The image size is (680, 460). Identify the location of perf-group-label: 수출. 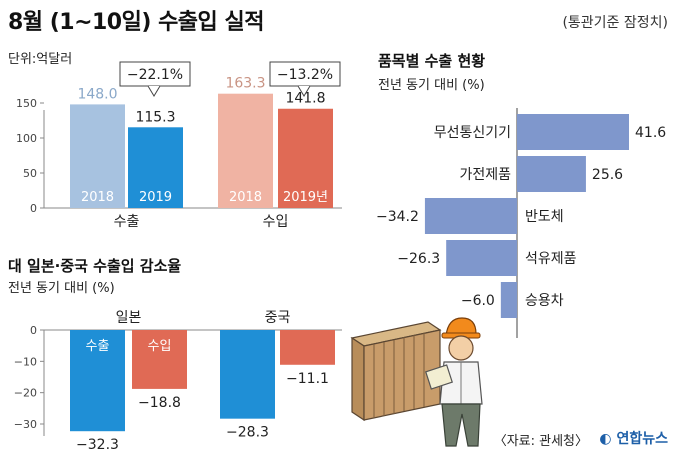
(127, 222).